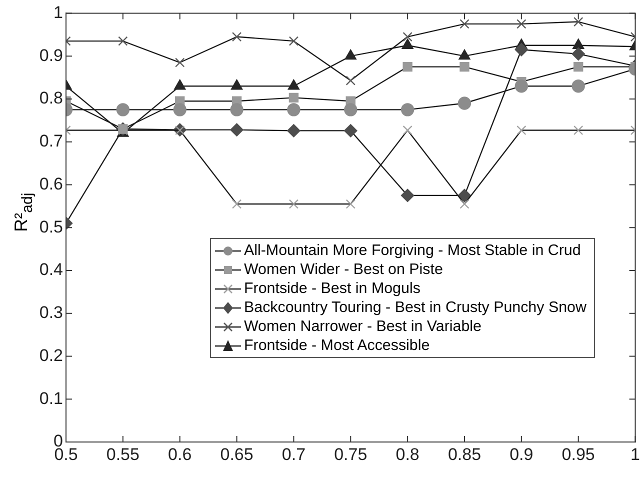  I want to click on legend-label: Women Wider - Best on Piste, so click(343, 269).